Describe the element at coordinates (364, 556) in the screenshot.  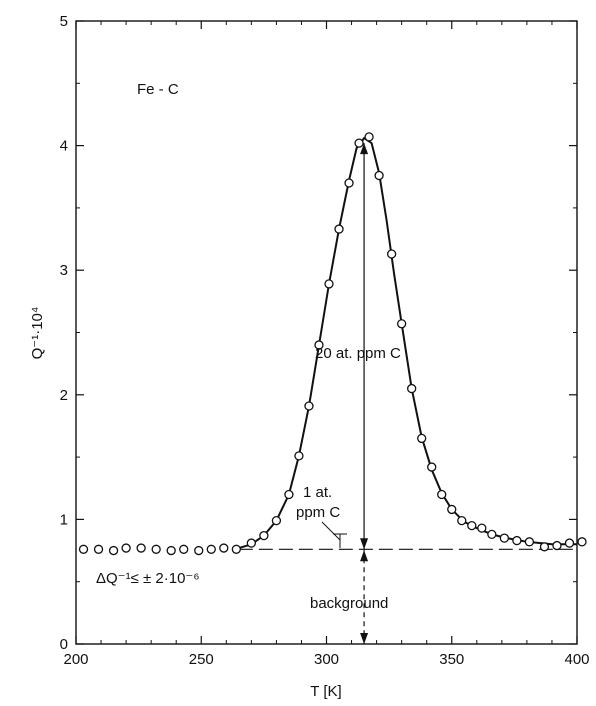
I see `background-arrow-up` at that location.